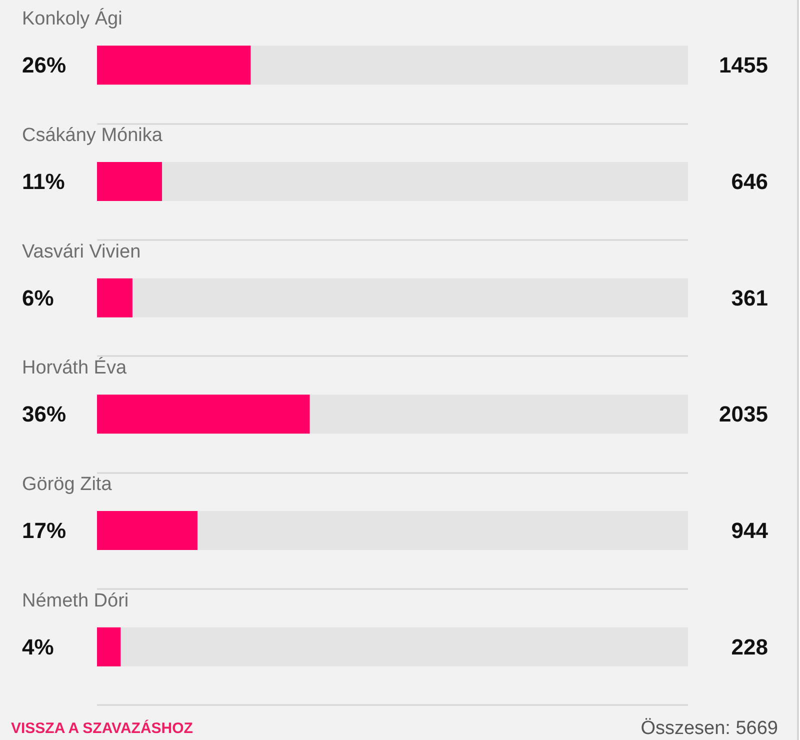  Describe the element at coordinates (749, 647) in the screenshot. I see `text: 228` at that location.